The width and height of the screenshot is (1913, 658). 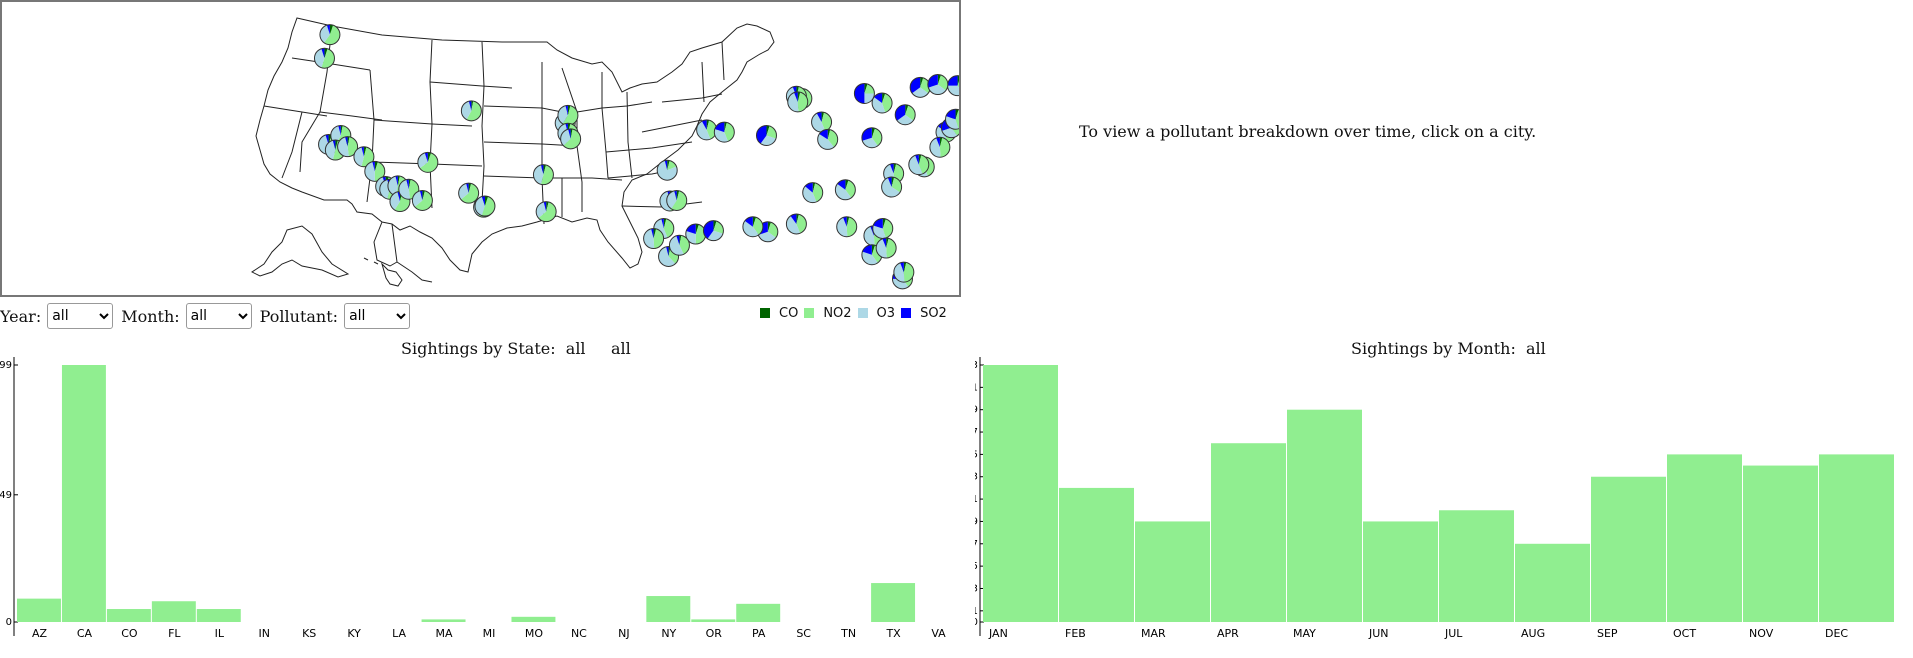 What do you see at coordinates (377, 316) in the screenshot?
I see `pollutant-select: all` at bounding box center [377, 316].